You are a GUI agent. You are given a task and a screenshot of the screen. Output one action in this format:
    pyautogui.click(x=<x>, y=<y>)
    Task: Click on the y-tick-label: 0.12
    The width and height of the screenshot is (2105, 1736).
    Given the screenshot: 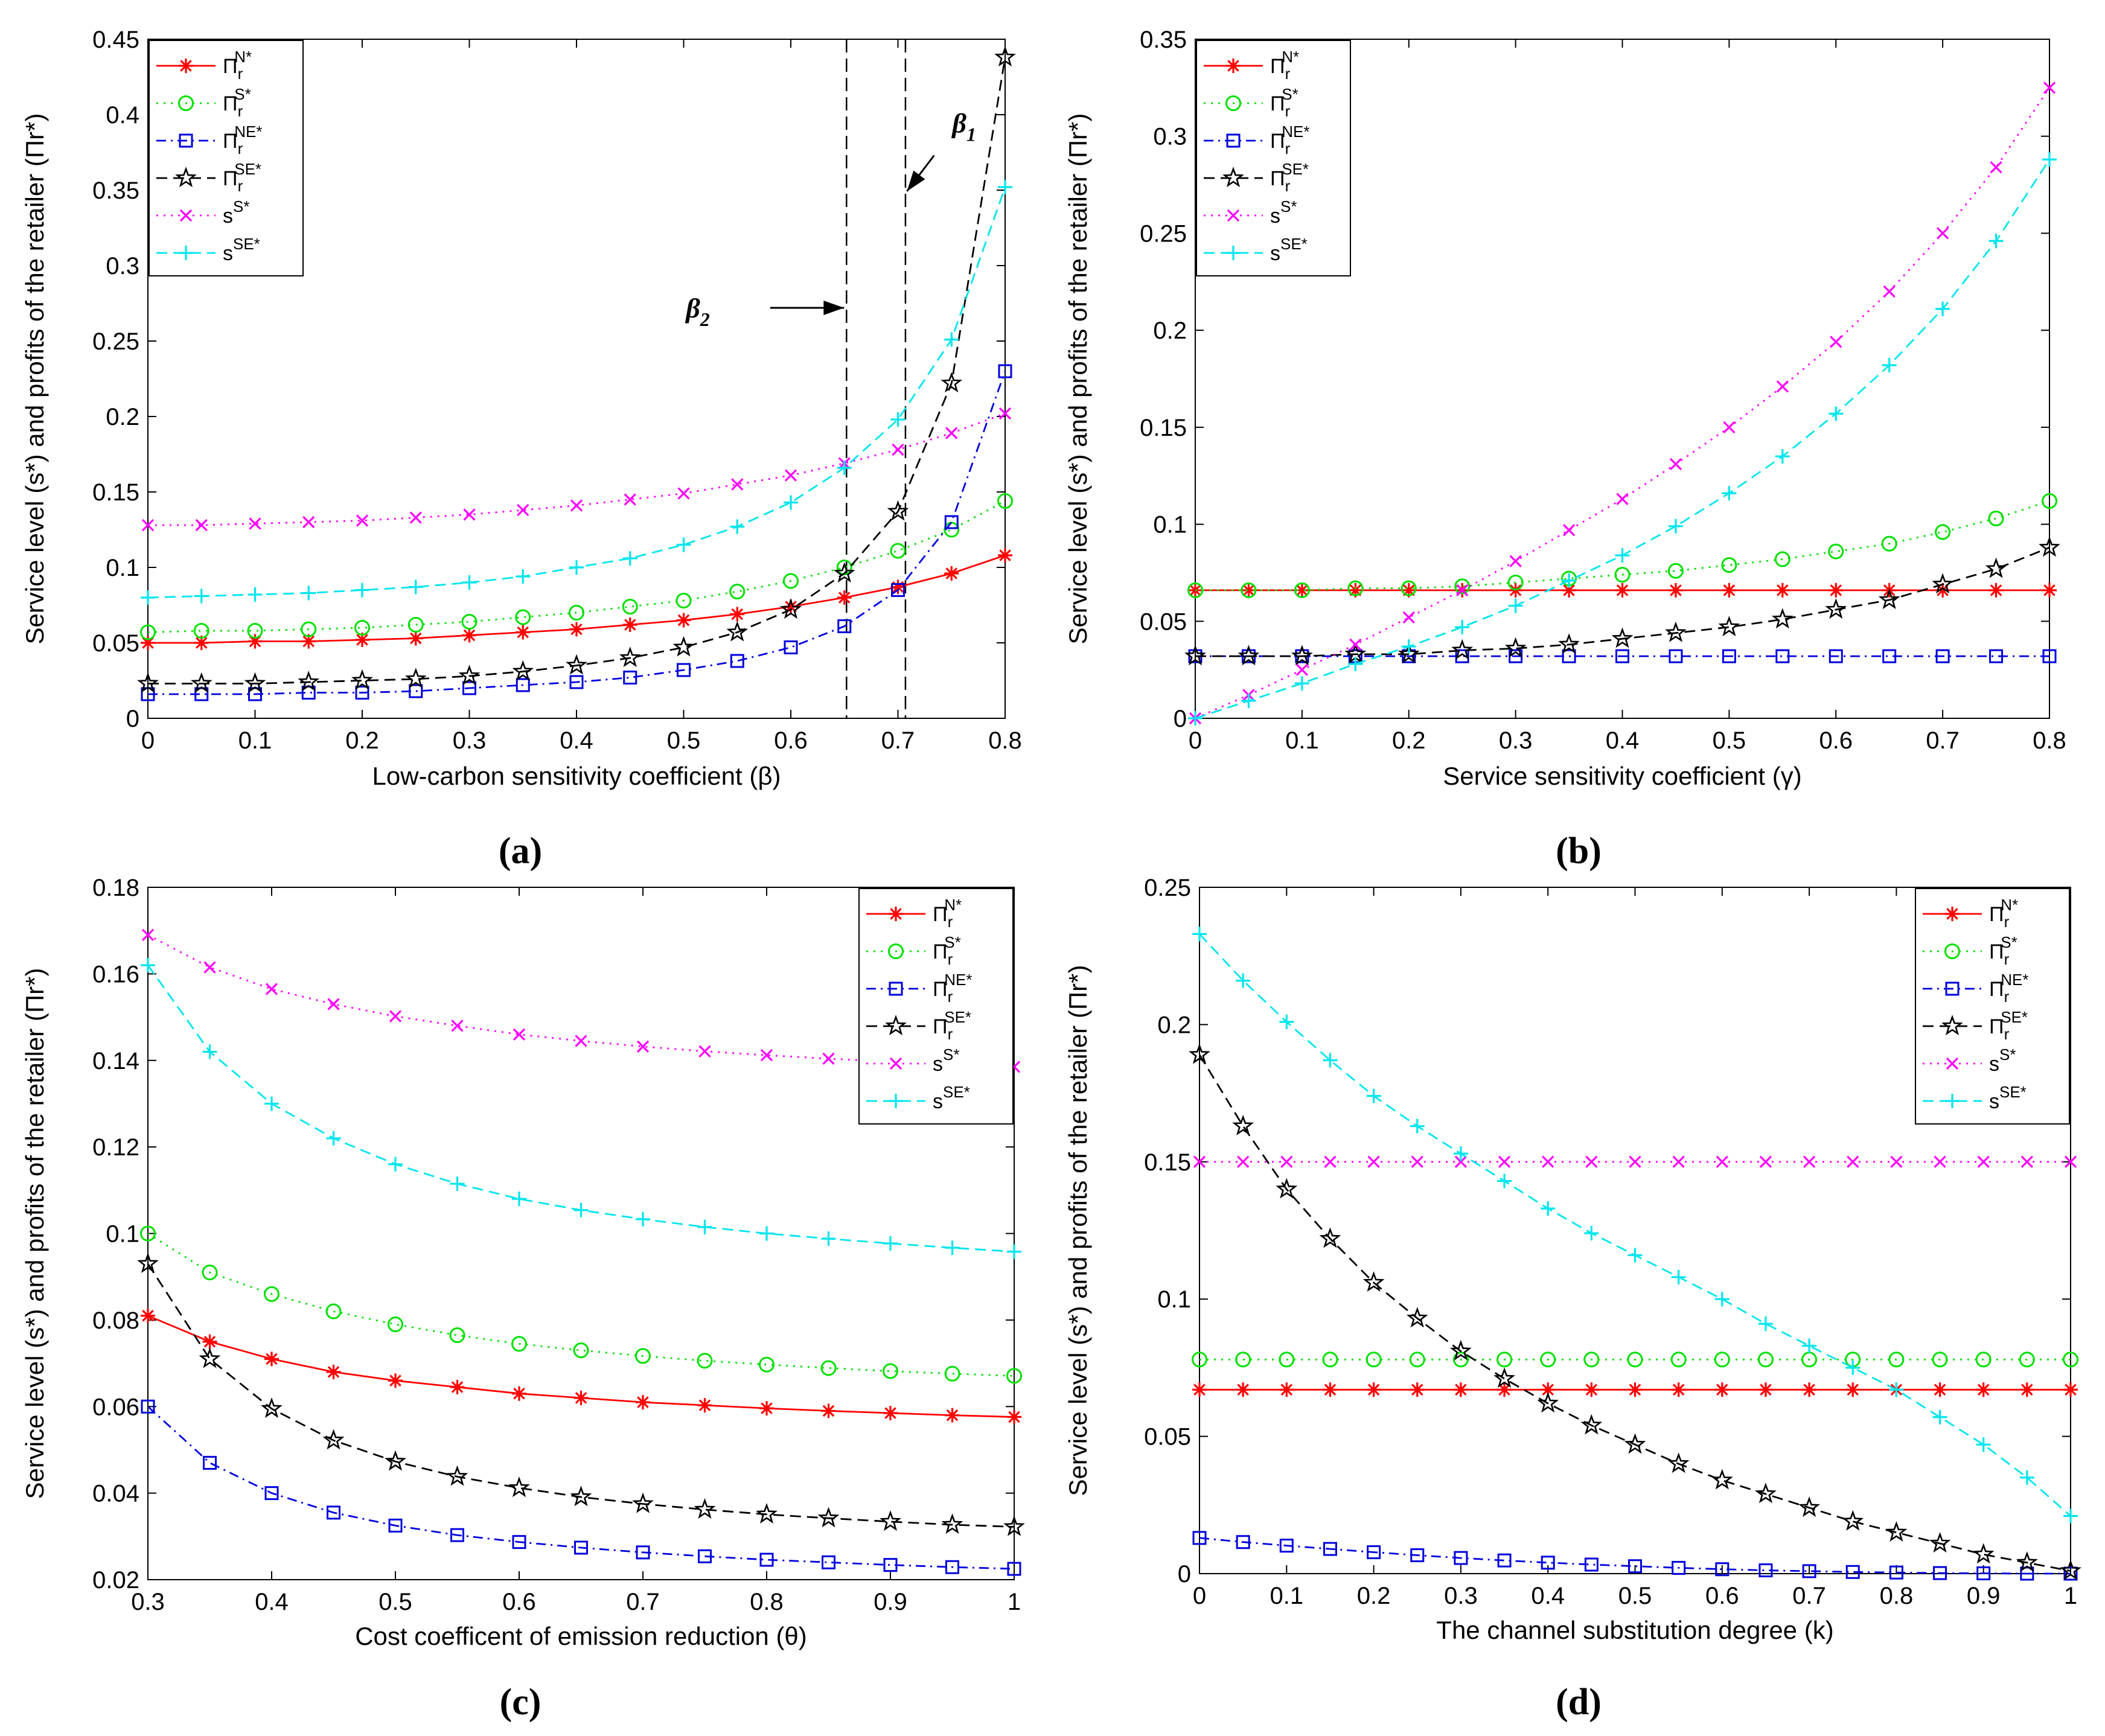 What is the action you would take?
    pyautogui.click(x=116, y=1147)
    